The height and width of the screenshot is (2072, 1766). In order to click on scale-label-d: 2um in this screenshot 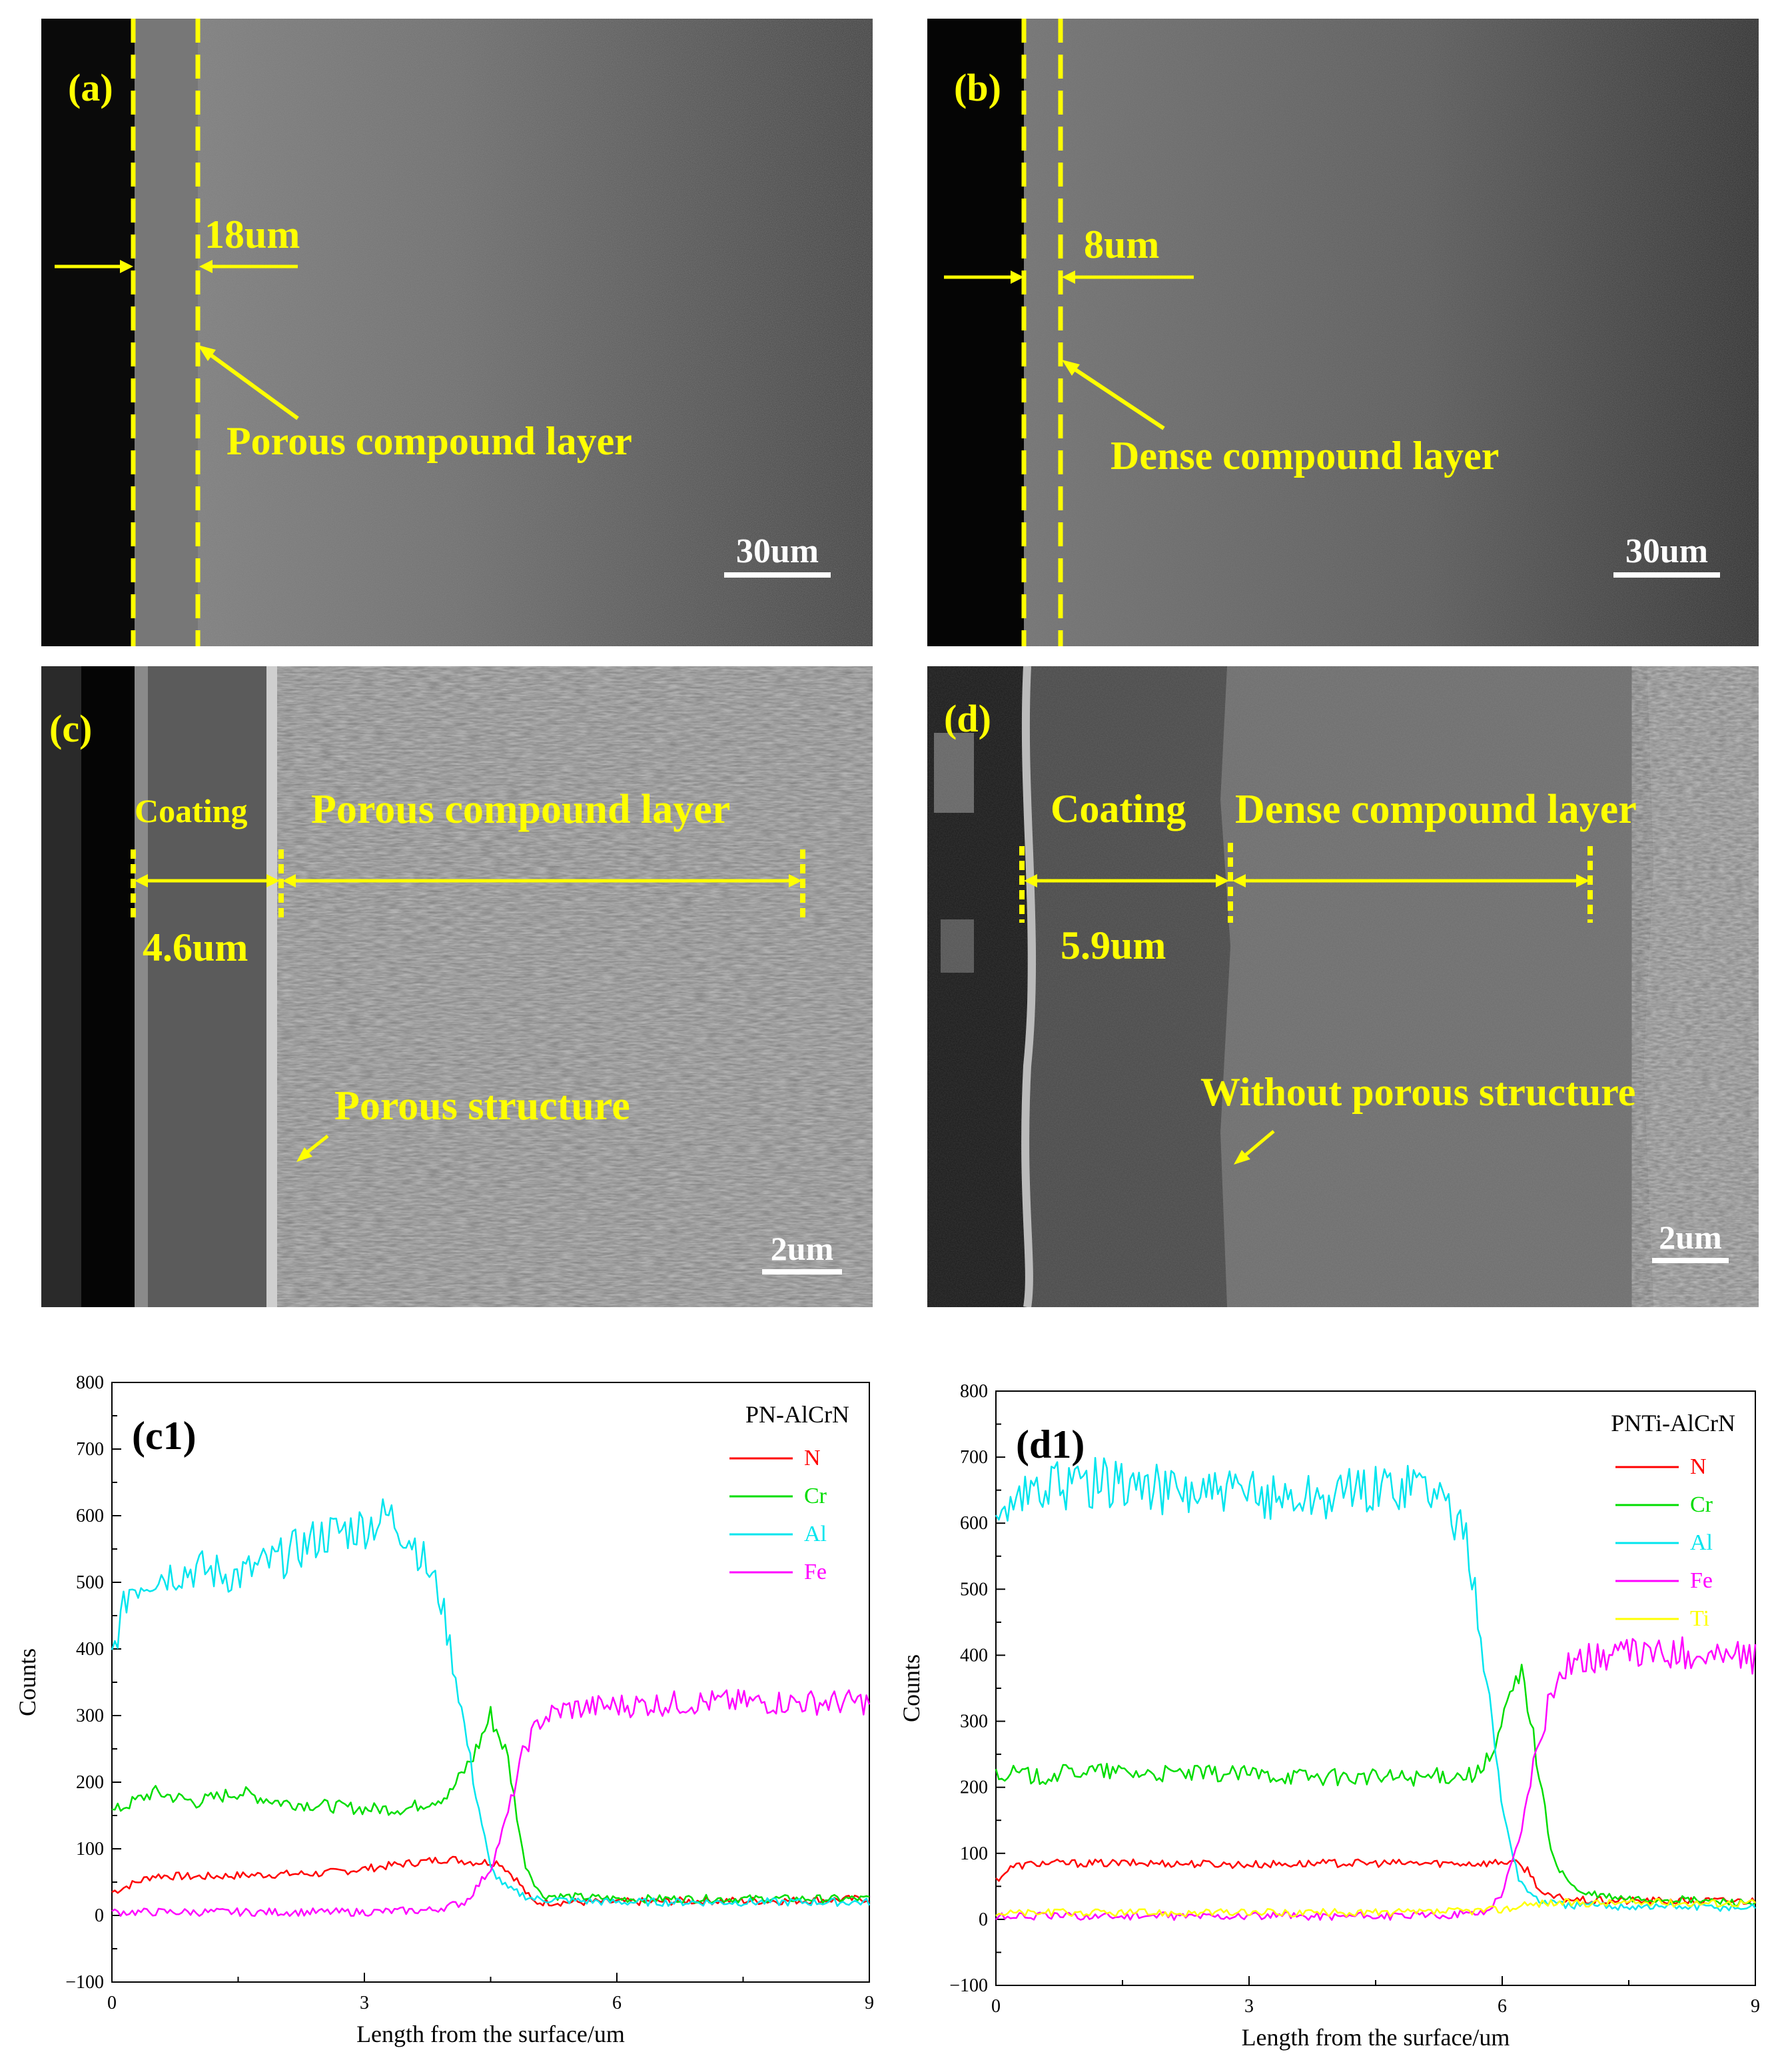, I will do `click(1690, 1237)`.